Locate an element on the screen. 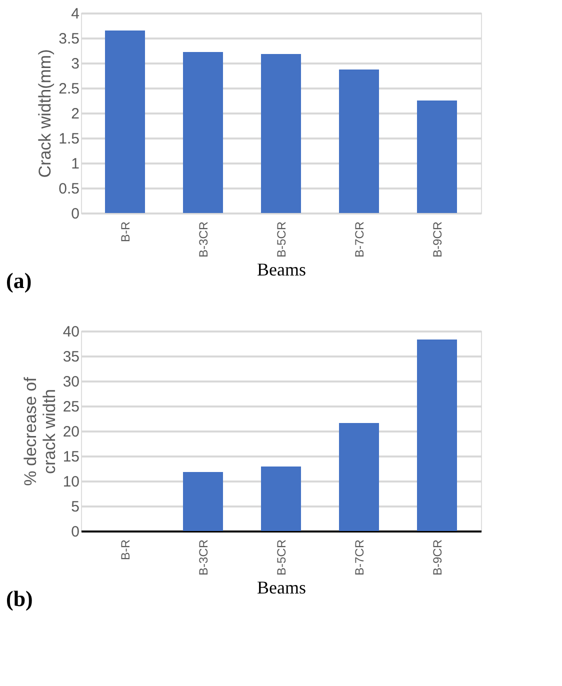 The width and height of the screenshot is (562, 686). y-tick-label: 3 is located at coordinates (75, 64).